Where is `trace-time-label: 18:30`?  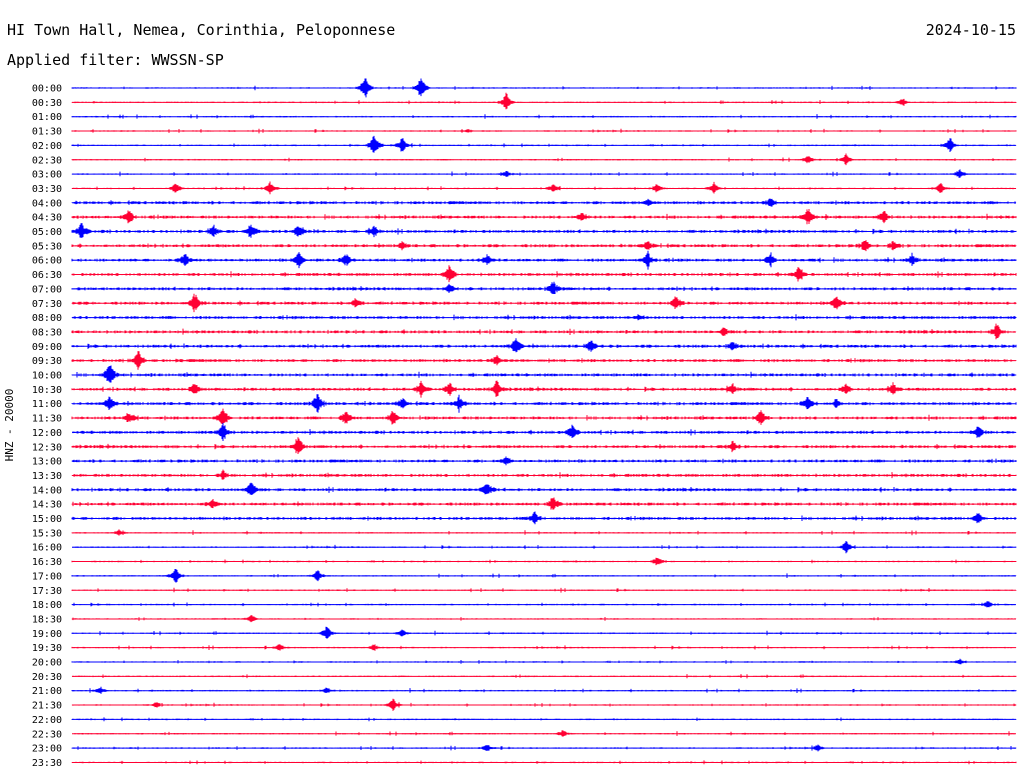 trace-time-label: 18:30 is located at coordinates (47, 619).